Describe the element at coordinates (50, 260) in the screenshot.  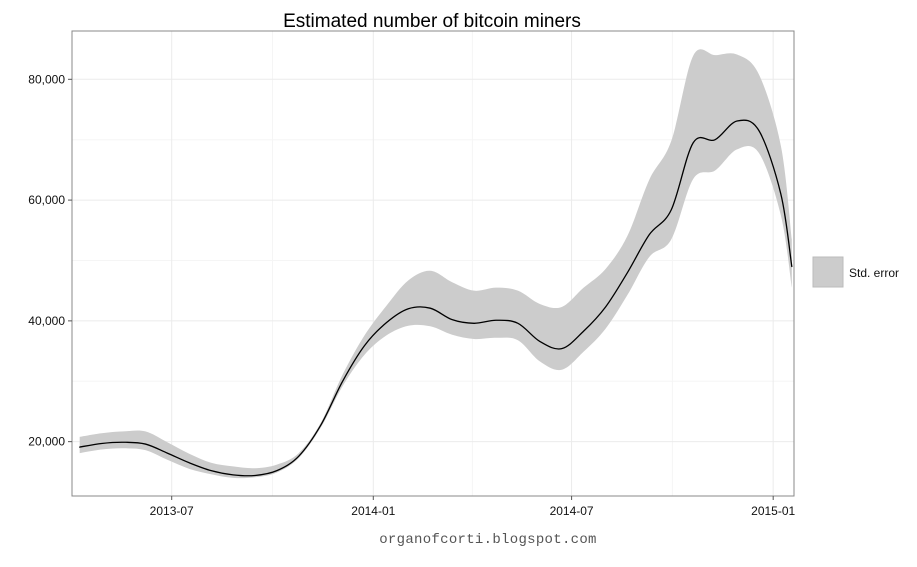
I see `y-axis: 20,000 40,000 60,000 80,000` at that location.